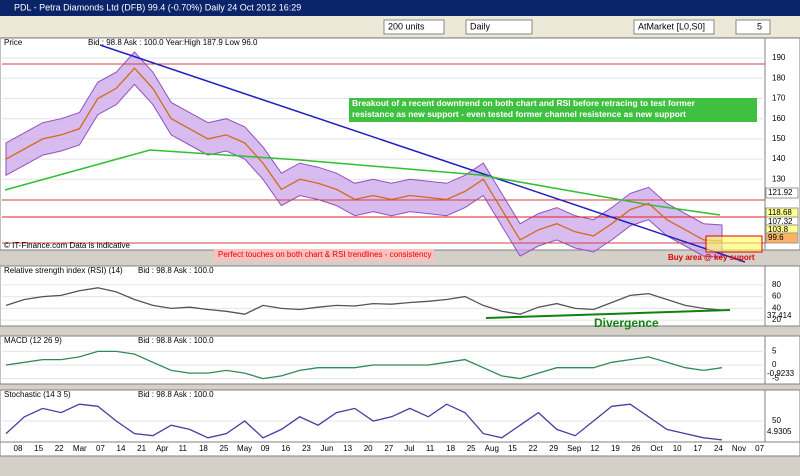  What do you see at coordinates (574, 448) in the screenshot?
I see `x-tick-label: Sep` at bounding box center [574, 448].